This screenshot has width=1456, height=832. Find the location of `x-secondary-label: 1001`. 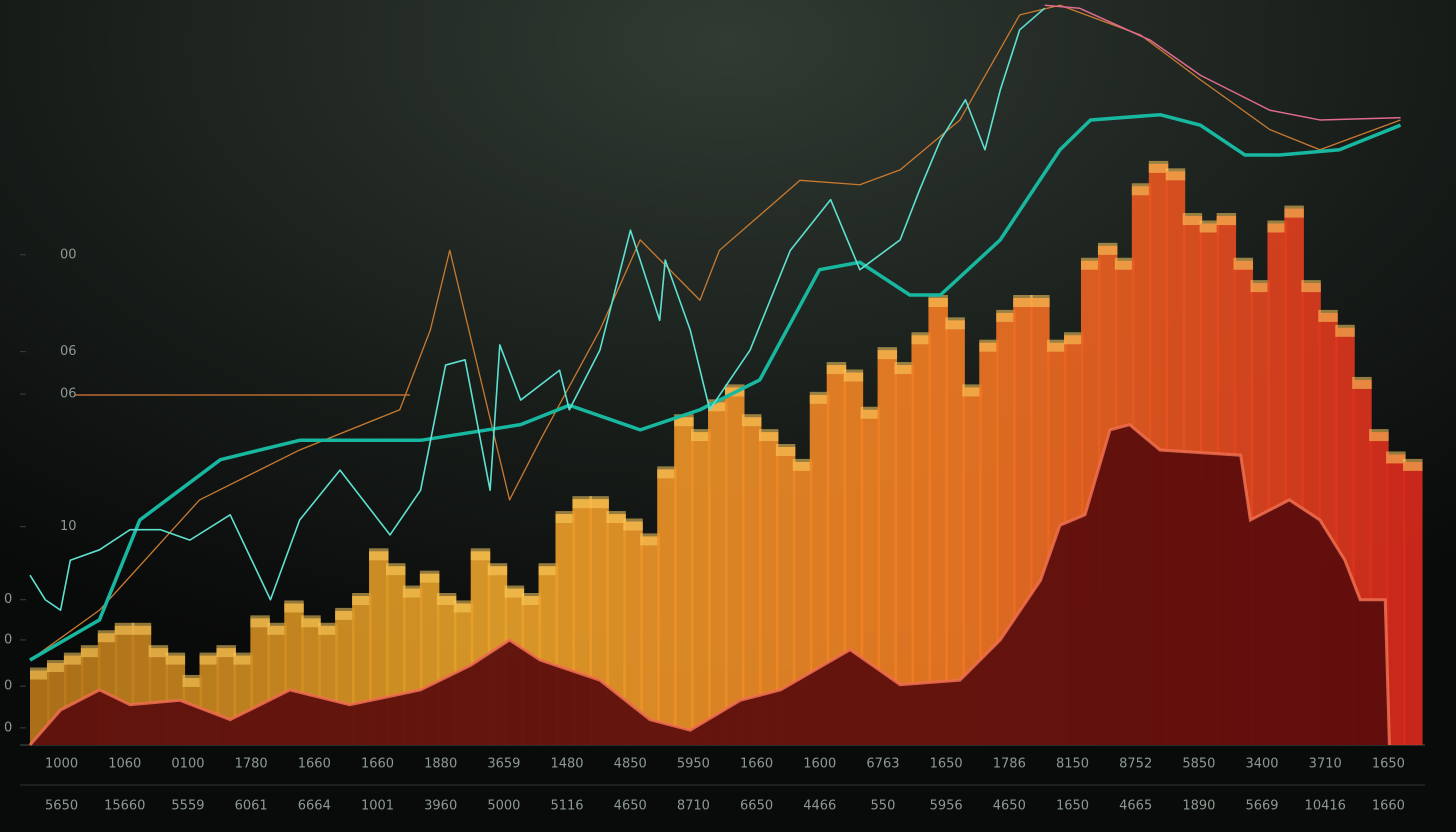

x-secondary-label: 1001 is located at coordinates (377, 806).